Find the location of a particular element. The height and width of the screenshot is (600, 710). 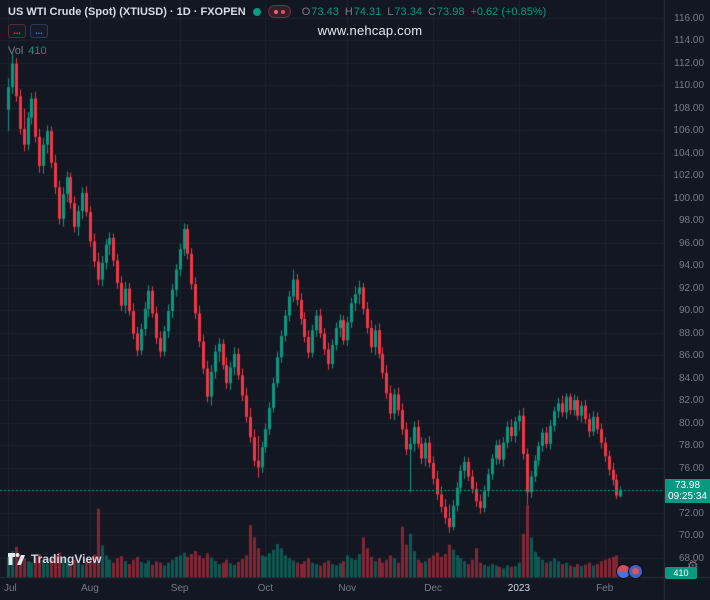

time-tick-label: 2023 is located at coordinates (519, 588).